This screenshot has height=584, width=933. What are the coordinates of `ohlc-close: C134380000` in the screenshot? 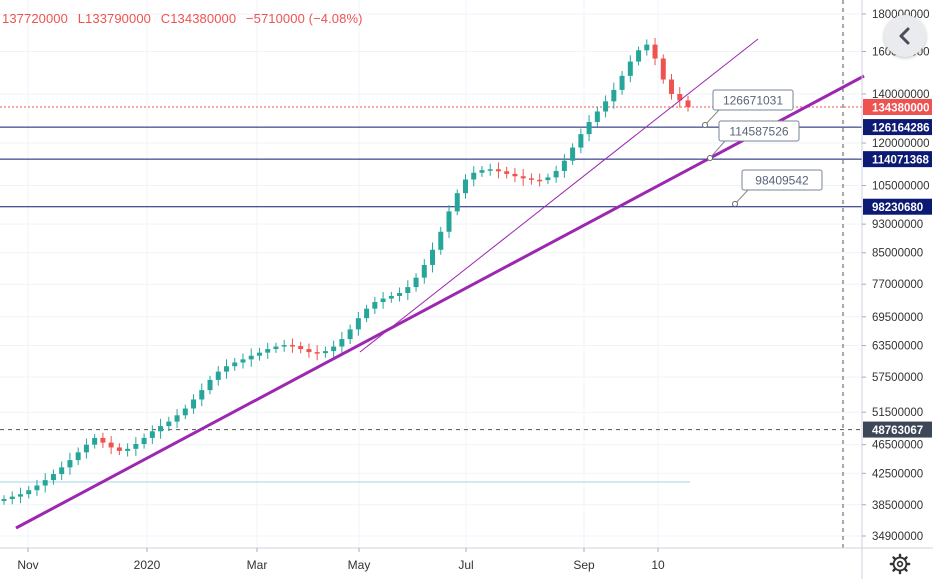 It's located at (198, 18).